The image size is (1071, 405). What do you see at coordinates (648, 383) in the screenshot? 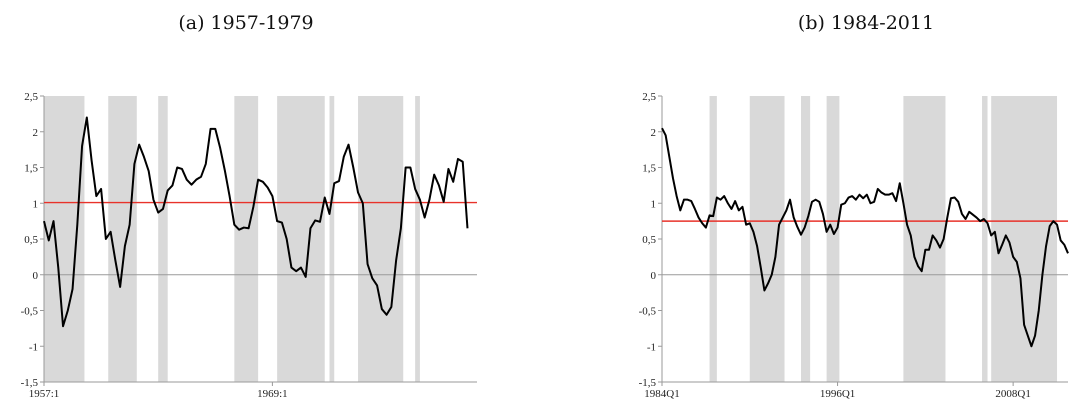
I see `chart-b-y-tick-label-0: -1,5` at bounding box center [648, 383].